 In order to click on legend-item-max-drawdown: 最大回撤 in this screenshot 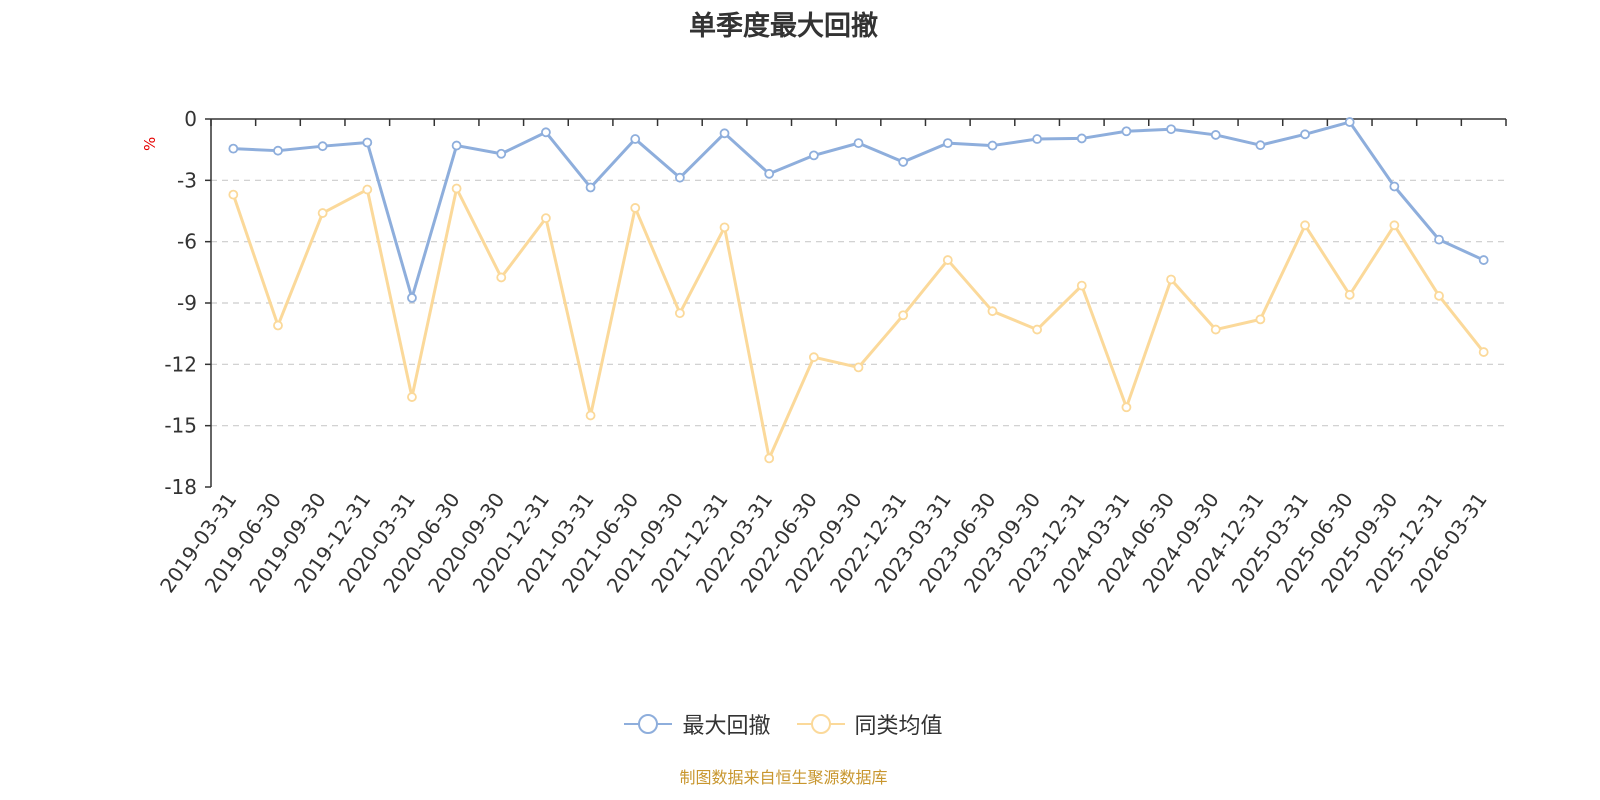, I will do `click(697, 724)`.